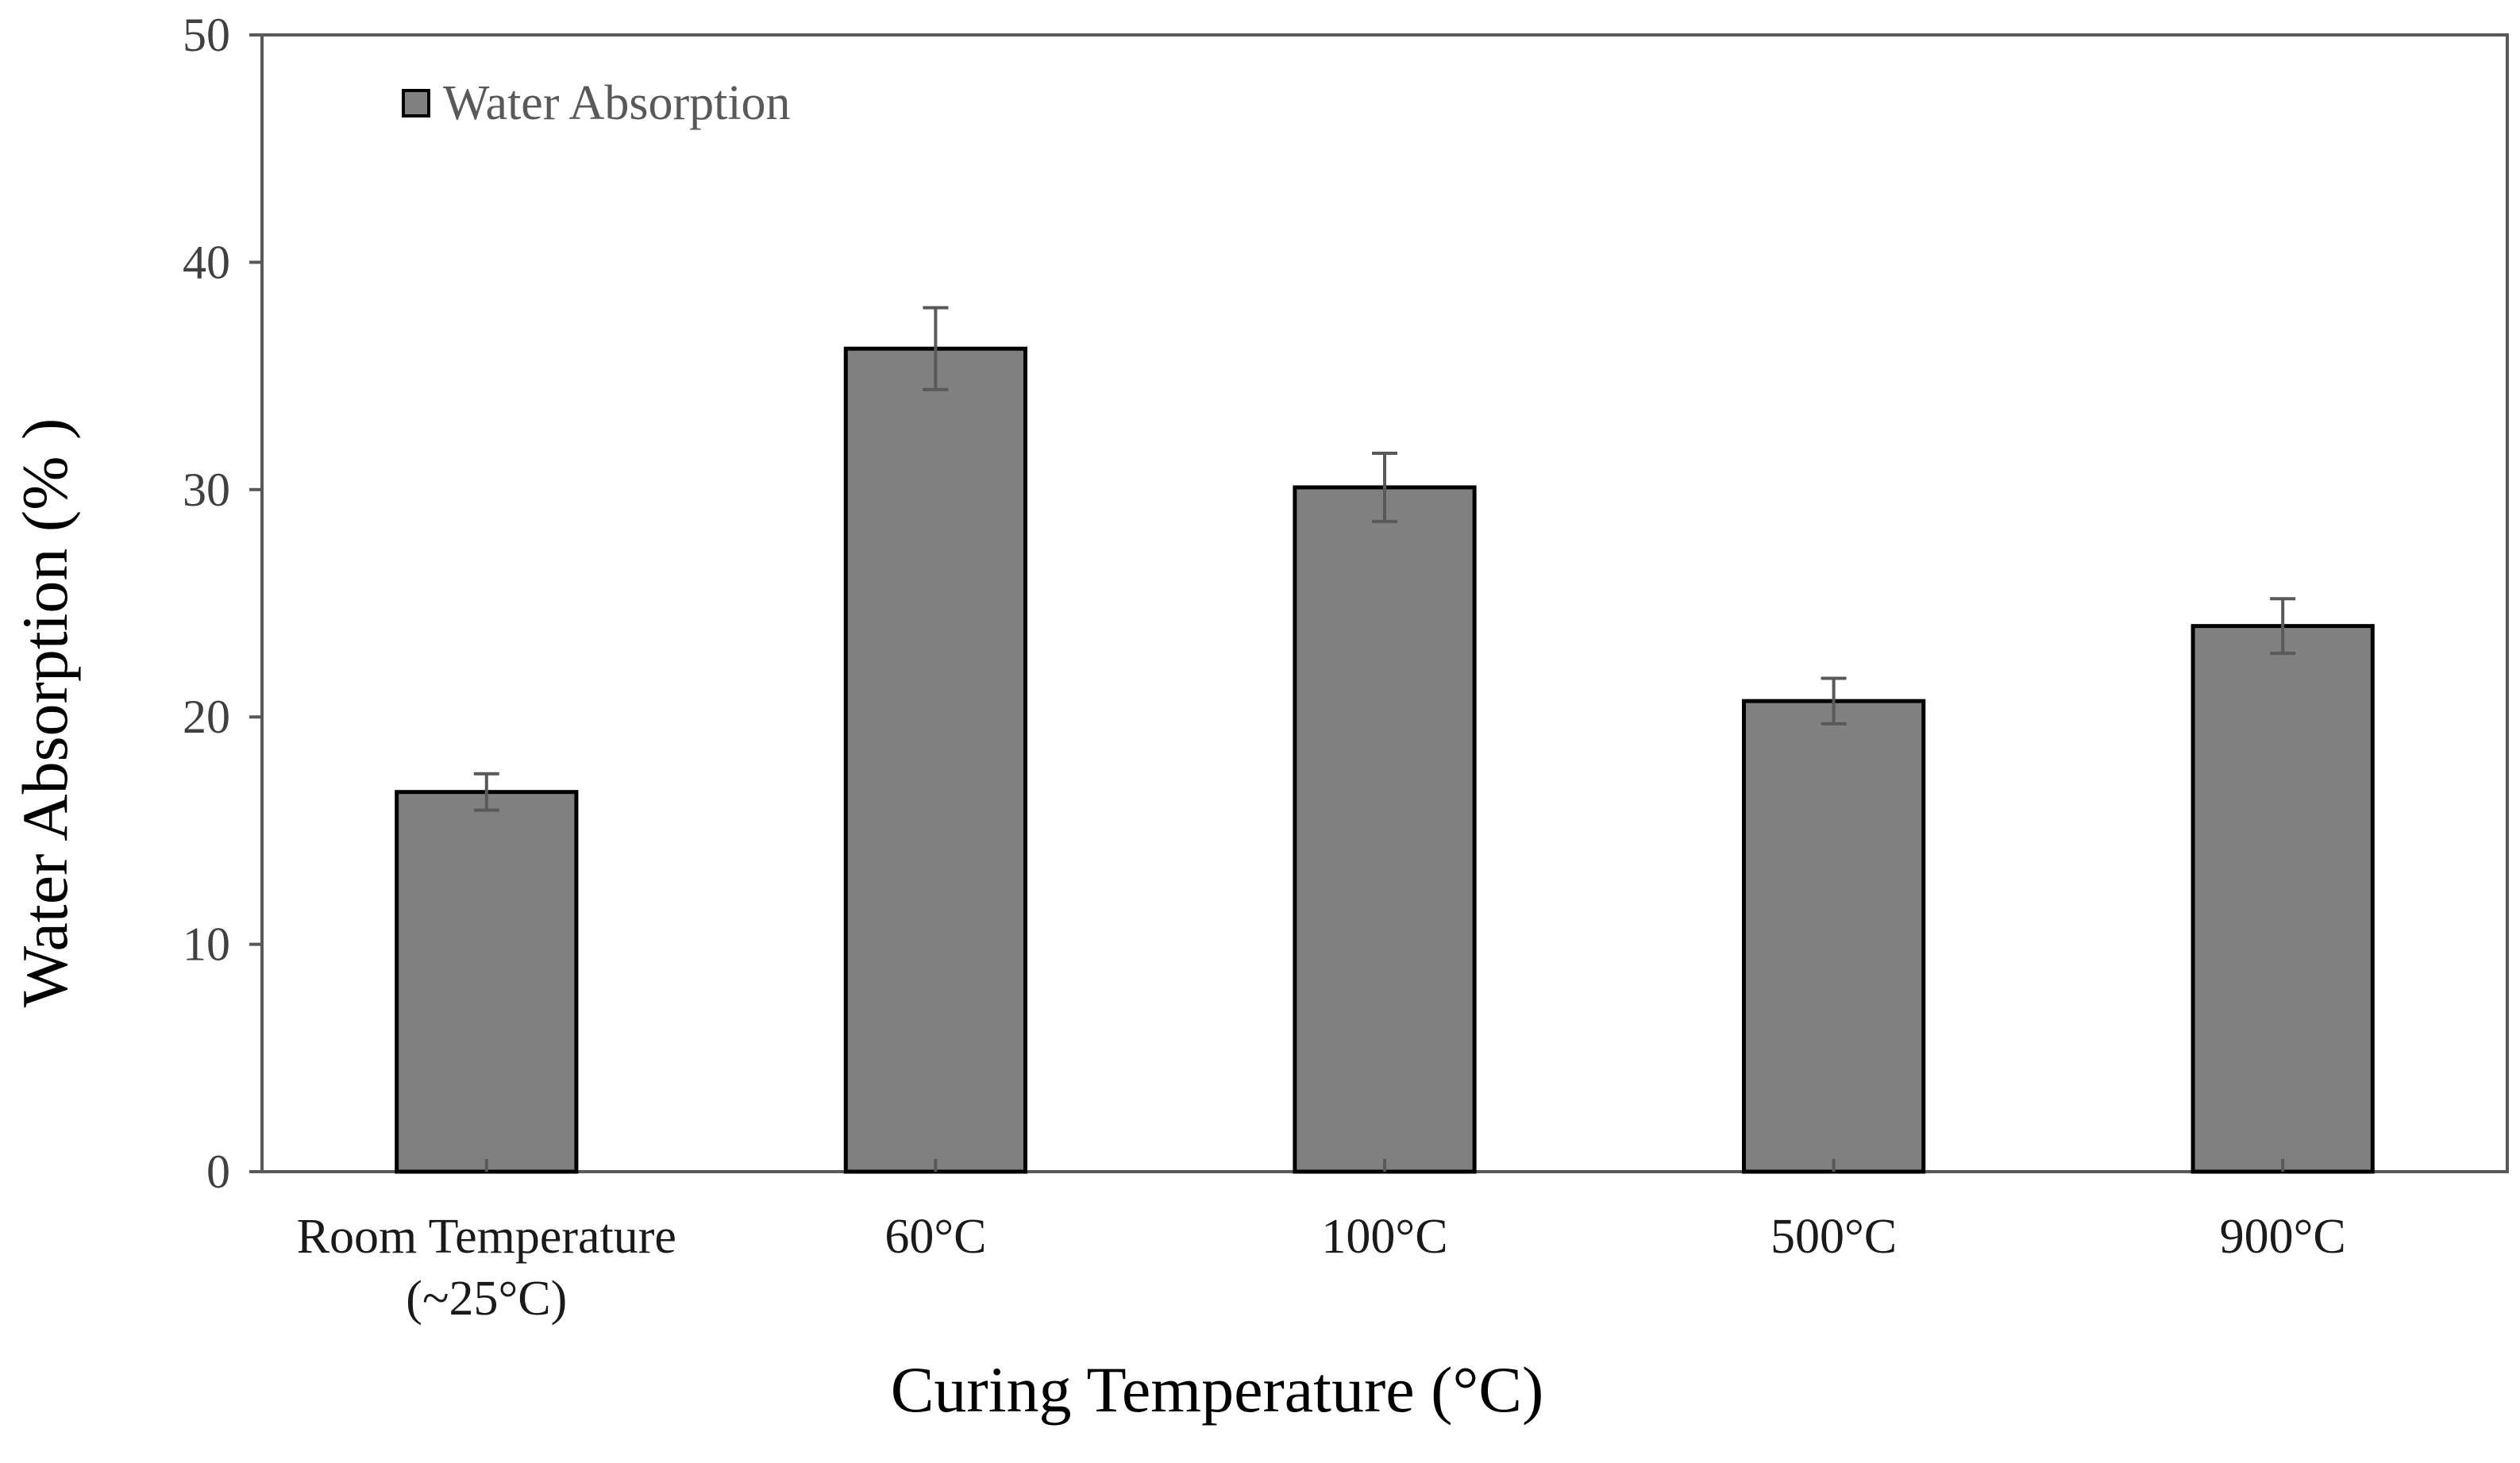  Describe the element at coordinates (935, 1237) in the screenshot. I see `x-category-label: 60°C` at that location.